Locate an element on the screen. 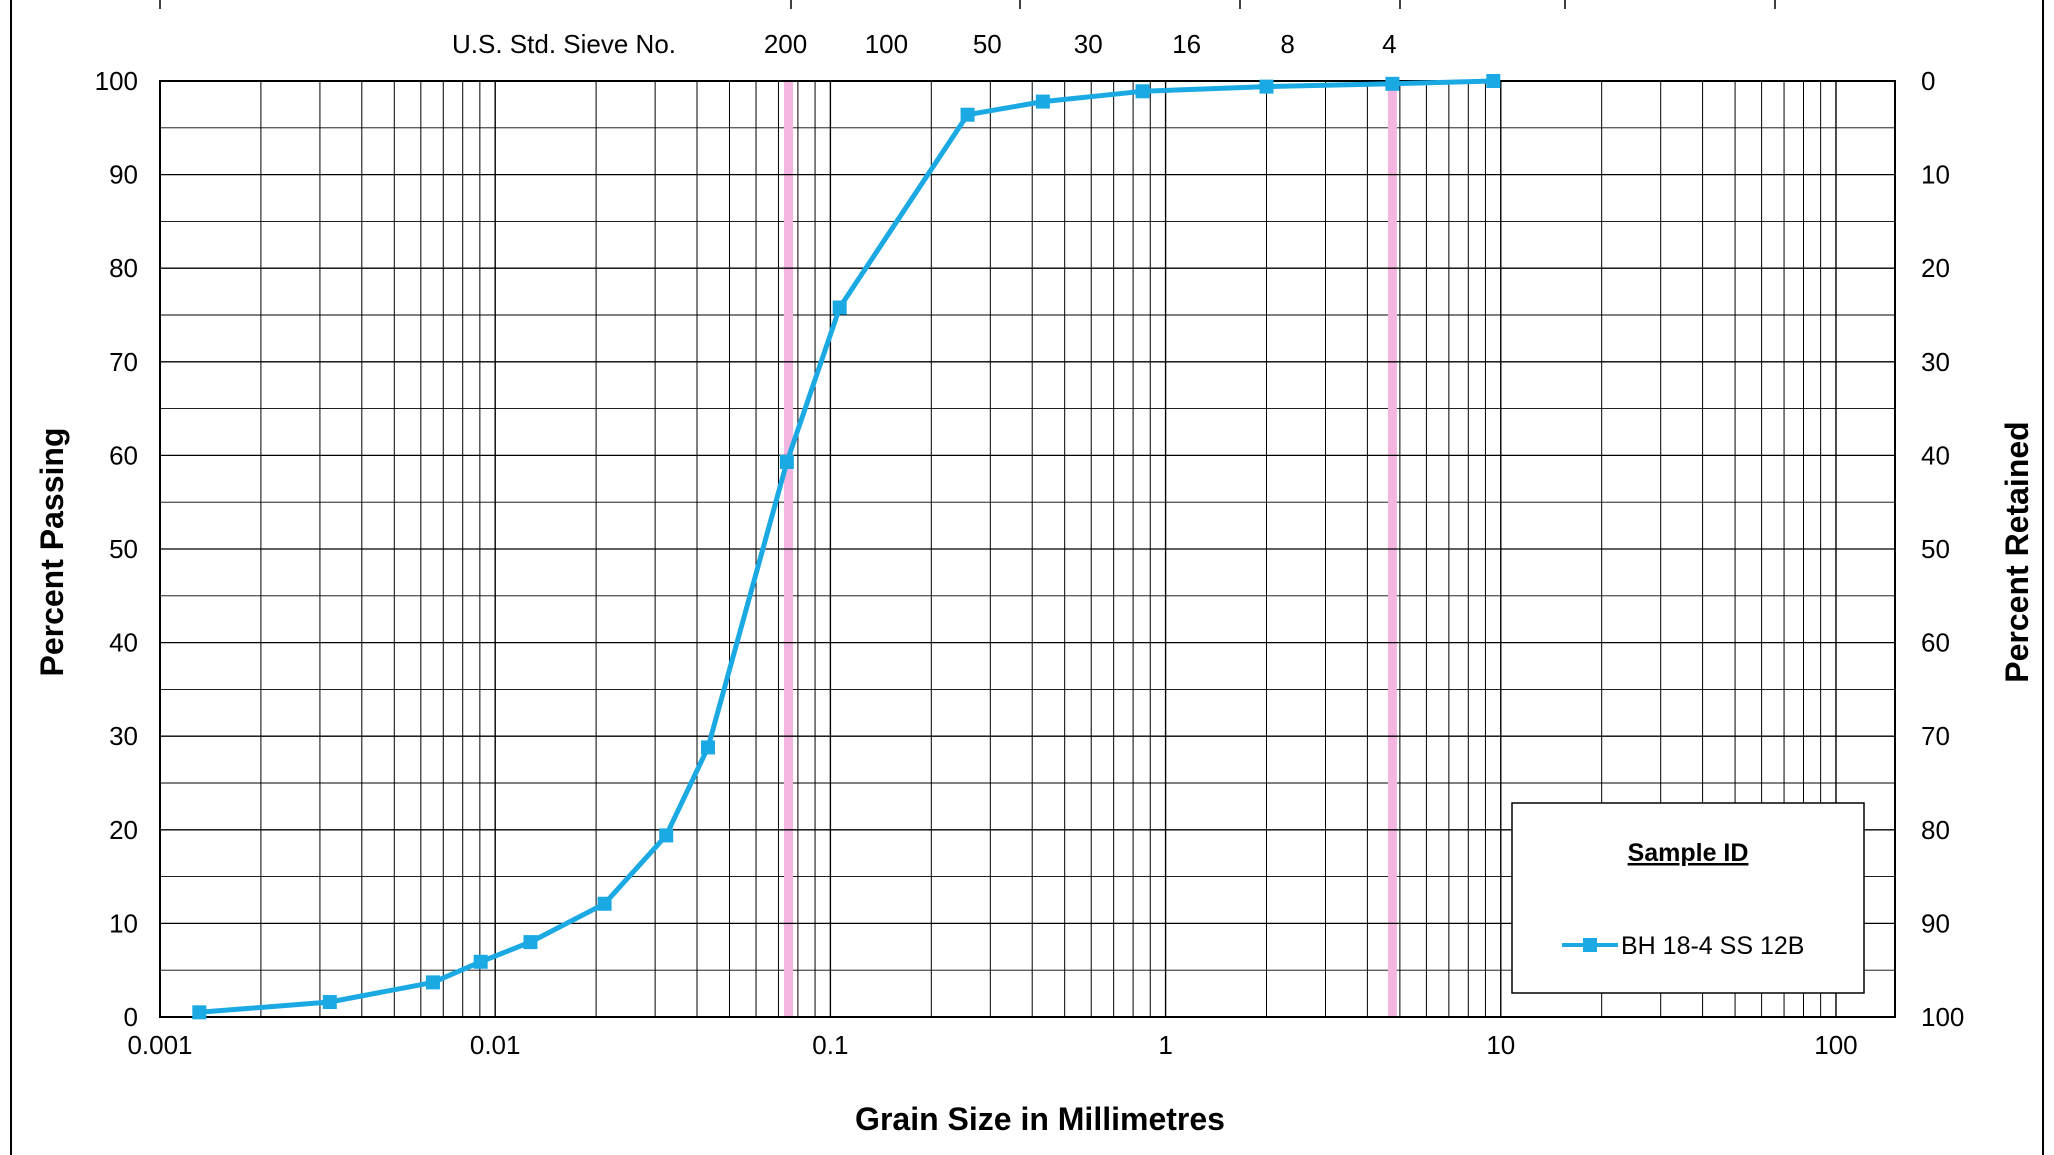 This screenshot has width=2054, height=1155. sieve-number-labels: 200 100 50 30 16 8 4 is located at coordinates (1080, 44).